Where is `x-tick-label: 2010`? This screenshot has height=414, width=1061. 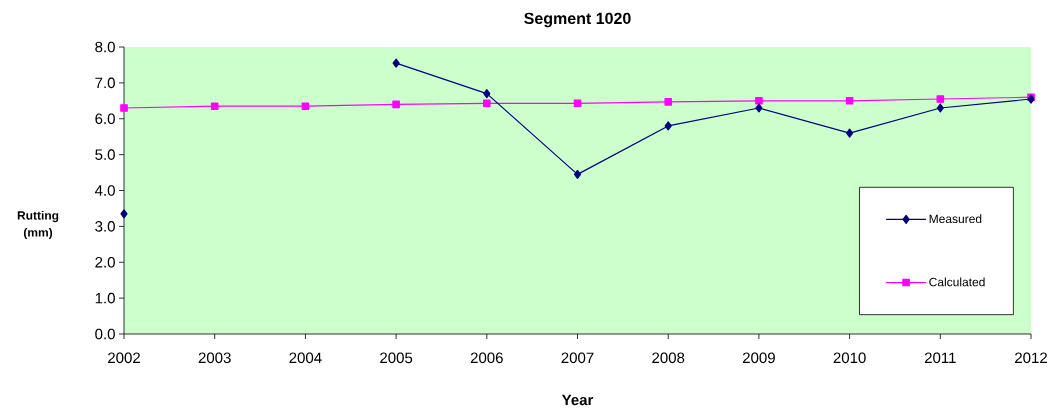 x-tick-label: 2010 is located at coordinates (849, 358).